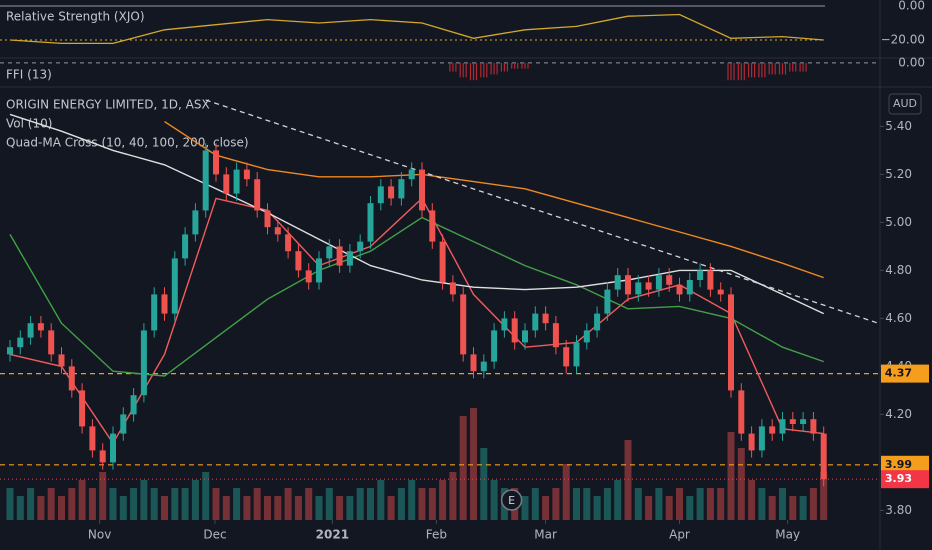  Describe the element at coordinates (332, 535) in the screenshot. I see `x-tick-label: 2021` at that location.